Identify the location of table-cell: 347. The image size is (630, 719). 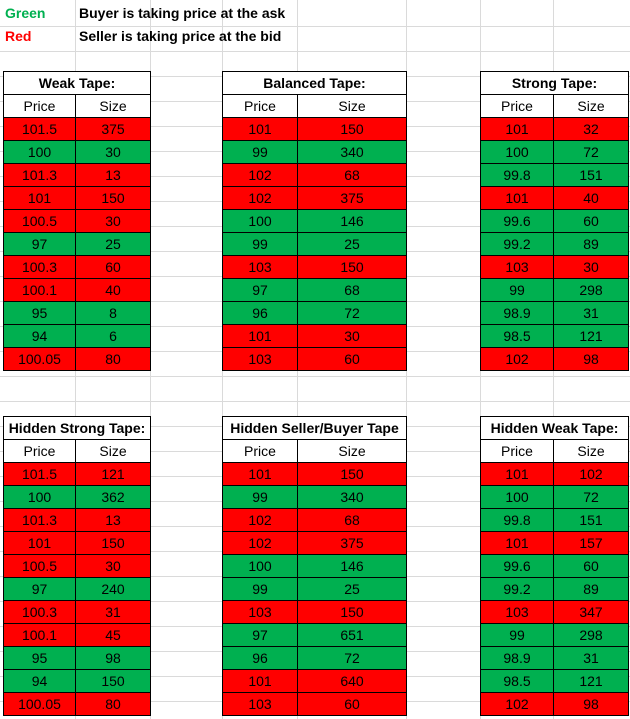
(591, 612).